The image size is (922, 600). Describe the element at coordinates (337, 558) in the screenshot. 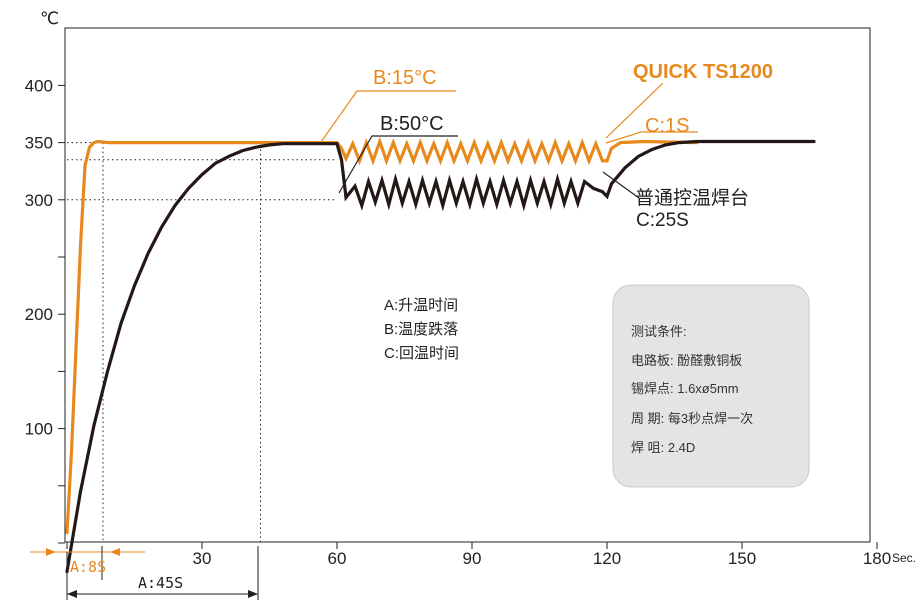

I see `x-tick-label: 60` at that location.